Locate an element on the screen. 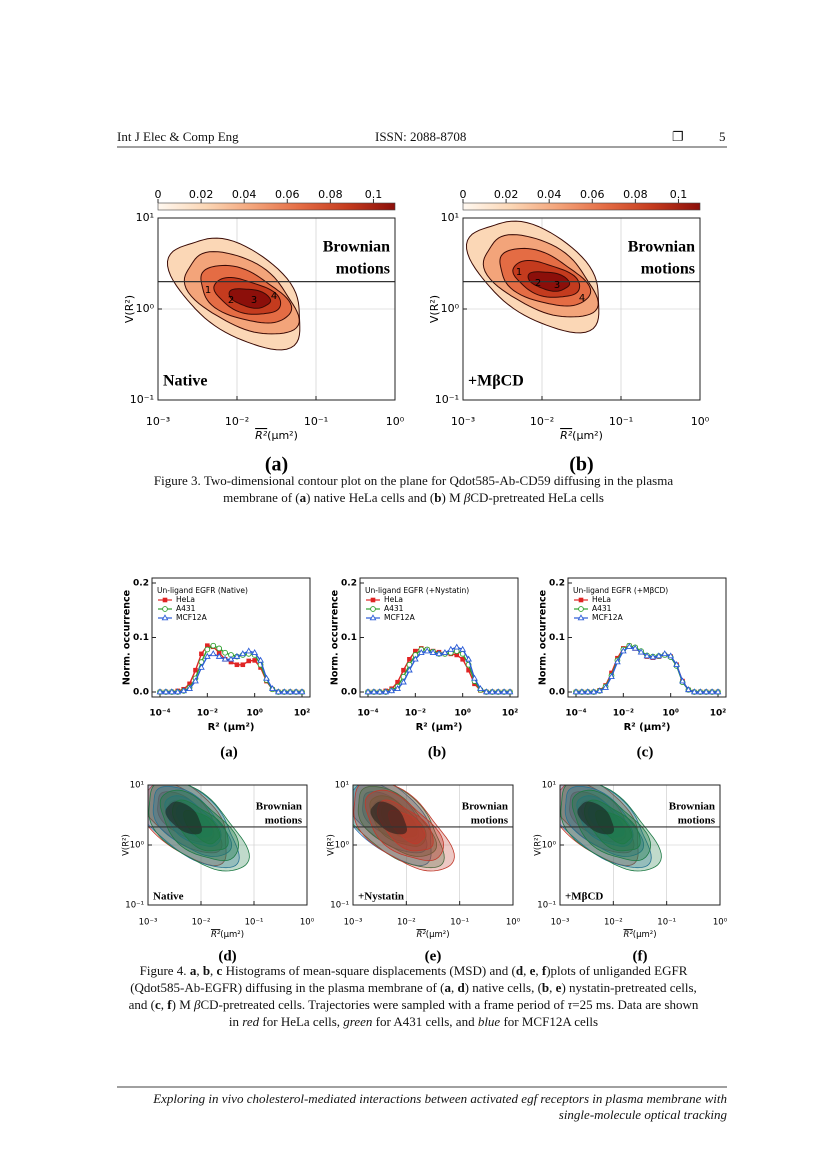  x-axis-label: R² (μm²) is located at coordinates (647, 727).